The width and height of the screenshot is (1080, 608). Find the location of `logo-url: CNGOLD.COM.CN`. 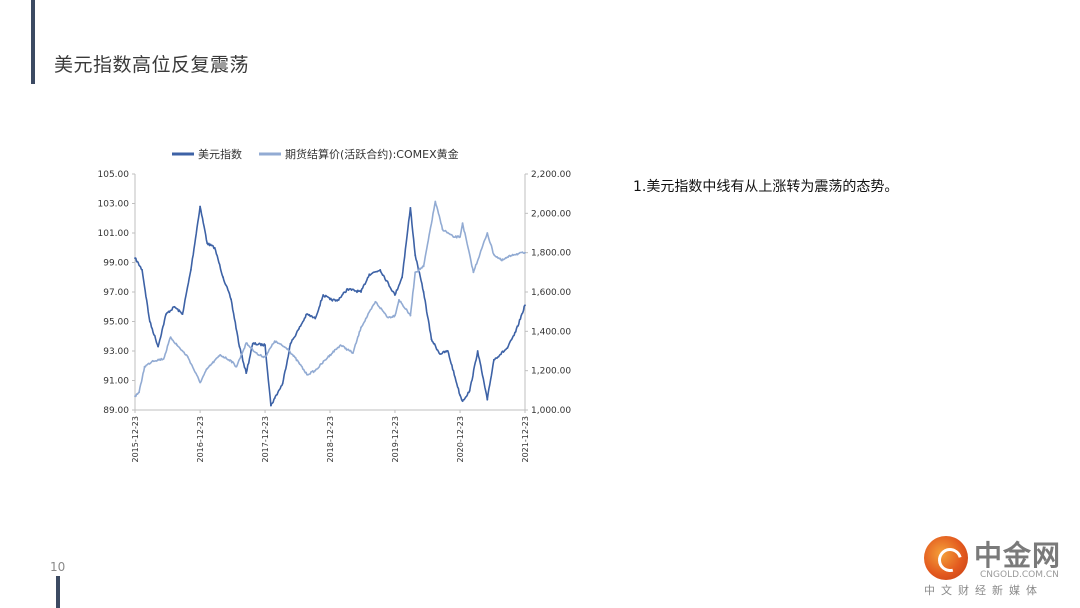

logo-url: CNGOLD.COM.CN is located at coordinates (1019, 575).